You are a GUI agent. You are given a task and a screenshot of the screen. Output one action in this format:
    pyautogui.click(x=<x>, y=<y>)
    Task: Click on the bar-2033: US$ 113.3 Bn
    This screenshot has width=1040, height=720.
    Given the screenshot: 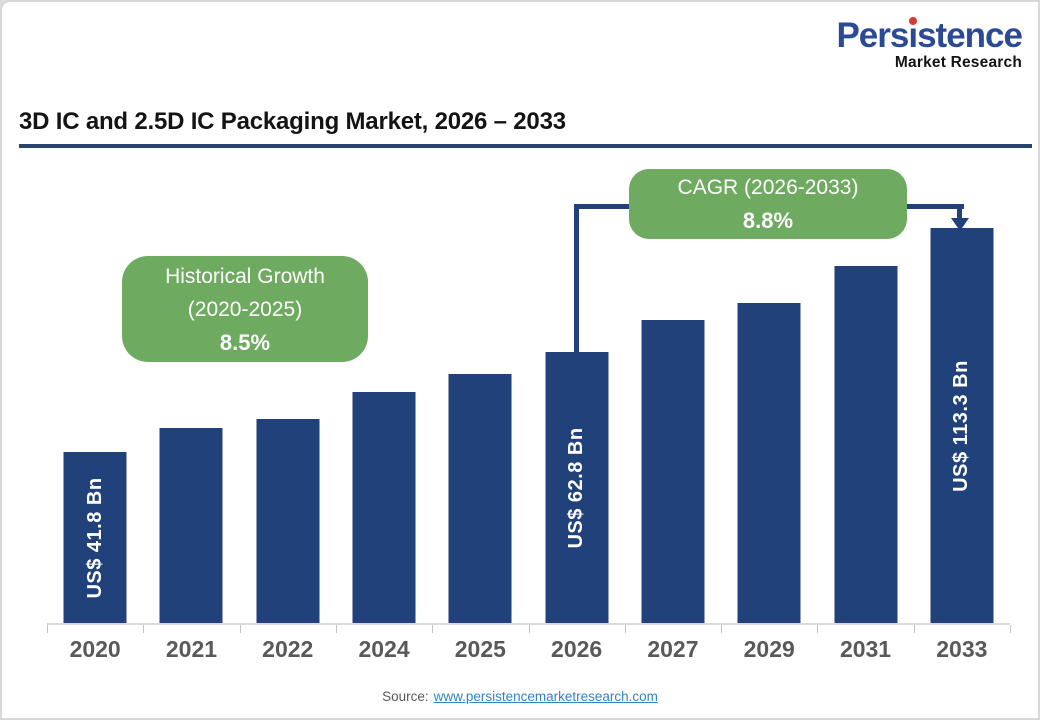 What is the action you would take?
    pyautogui.click(x=962, y=425)
    